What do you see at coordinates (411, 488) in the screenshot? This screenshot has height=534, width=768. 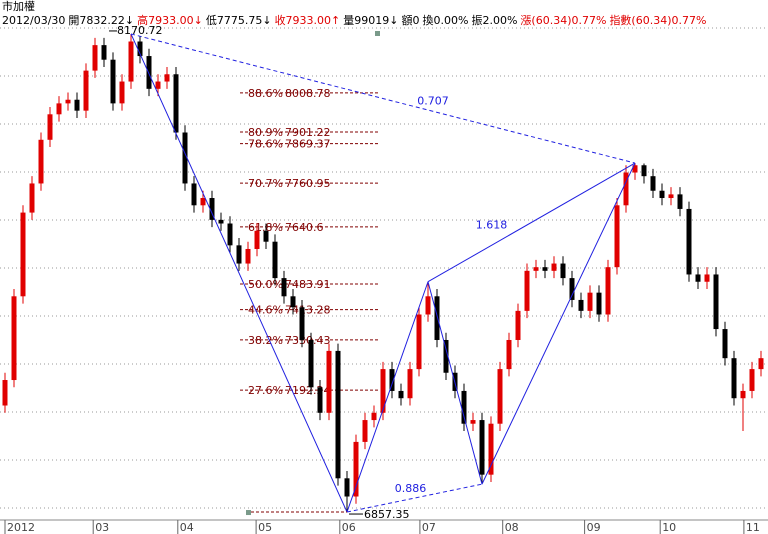 I see `ratio-label: 0.886` at bounding box center [411, 488].